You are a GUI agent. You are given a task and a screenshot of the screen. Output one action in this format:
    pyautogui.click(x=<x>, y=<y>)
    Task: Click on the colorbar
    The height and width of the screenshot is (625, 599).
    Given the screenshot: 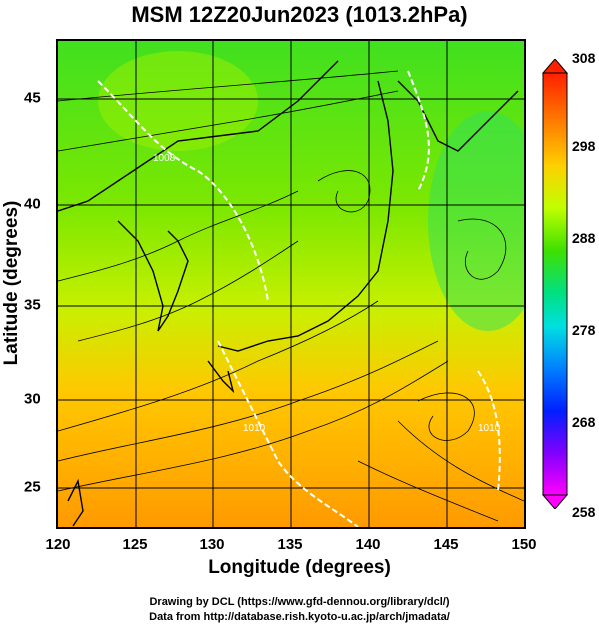 What is the action you would take?
    pyautogui.click(x=555, y=284)
    